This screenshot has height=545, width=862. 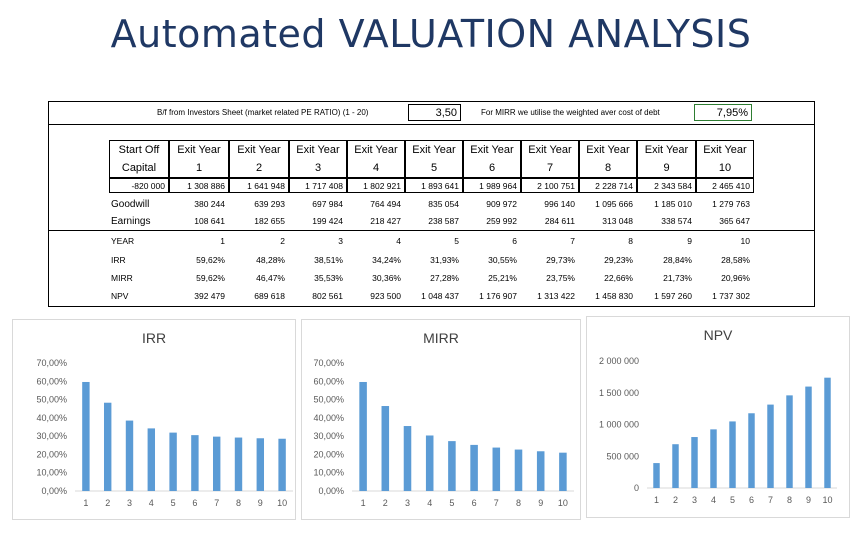 I want to click on capital-cell: 2 343 584, so click(x=666, y=185).